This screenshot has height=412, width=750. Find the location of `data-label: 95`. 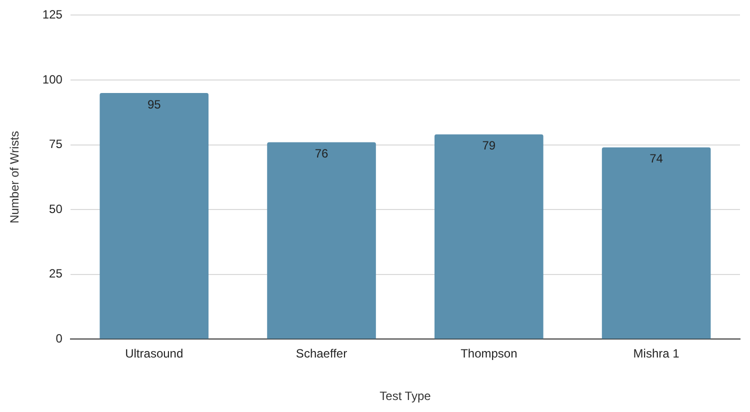

data-label: 95 is located at coordinates (154, 104).